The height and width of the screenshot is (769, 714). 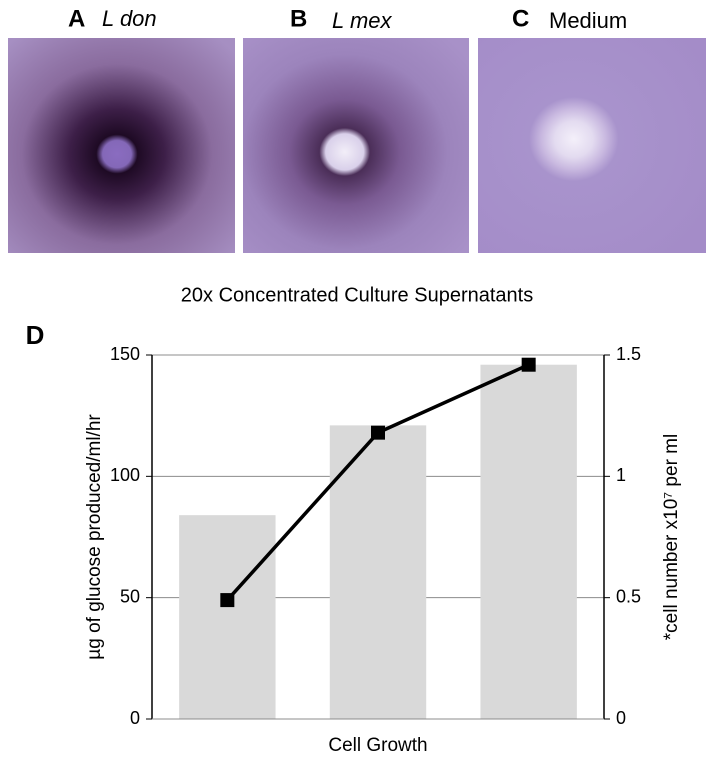 I want to click on y2-tick-label: 1.5, so click(x=628, y=354).